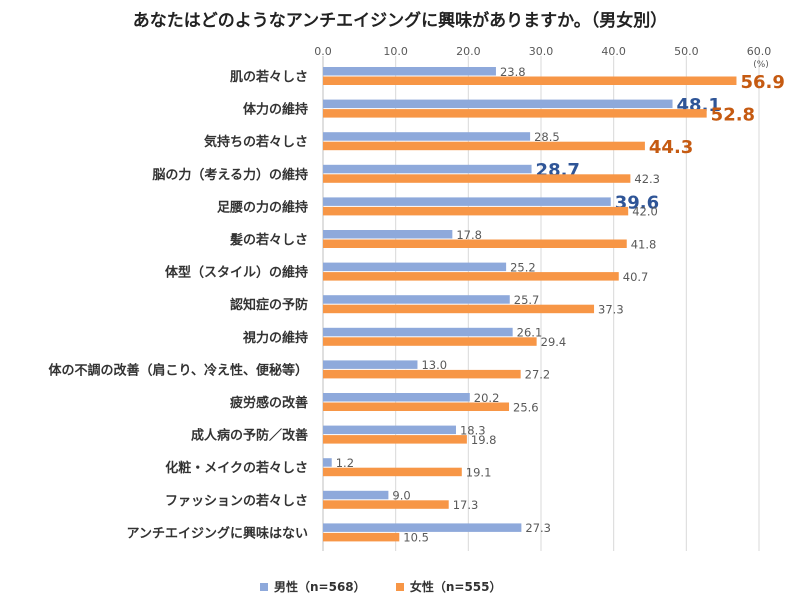  I want to click on value-label-male: 13.0, so click(434, 365).